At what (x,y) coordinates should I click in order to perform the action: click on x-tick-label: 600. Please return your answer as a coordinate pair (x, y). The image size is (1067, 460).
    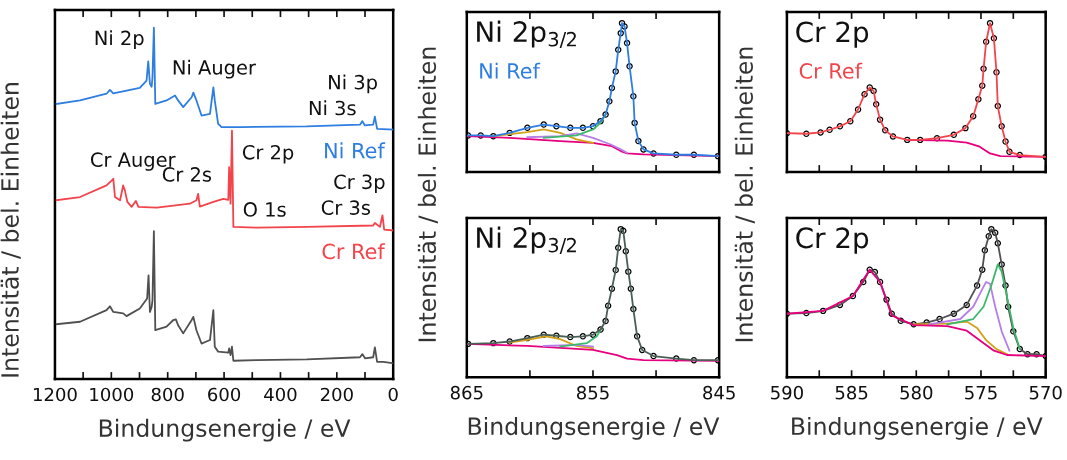
    Looking at the image, I should click on (224, 394).